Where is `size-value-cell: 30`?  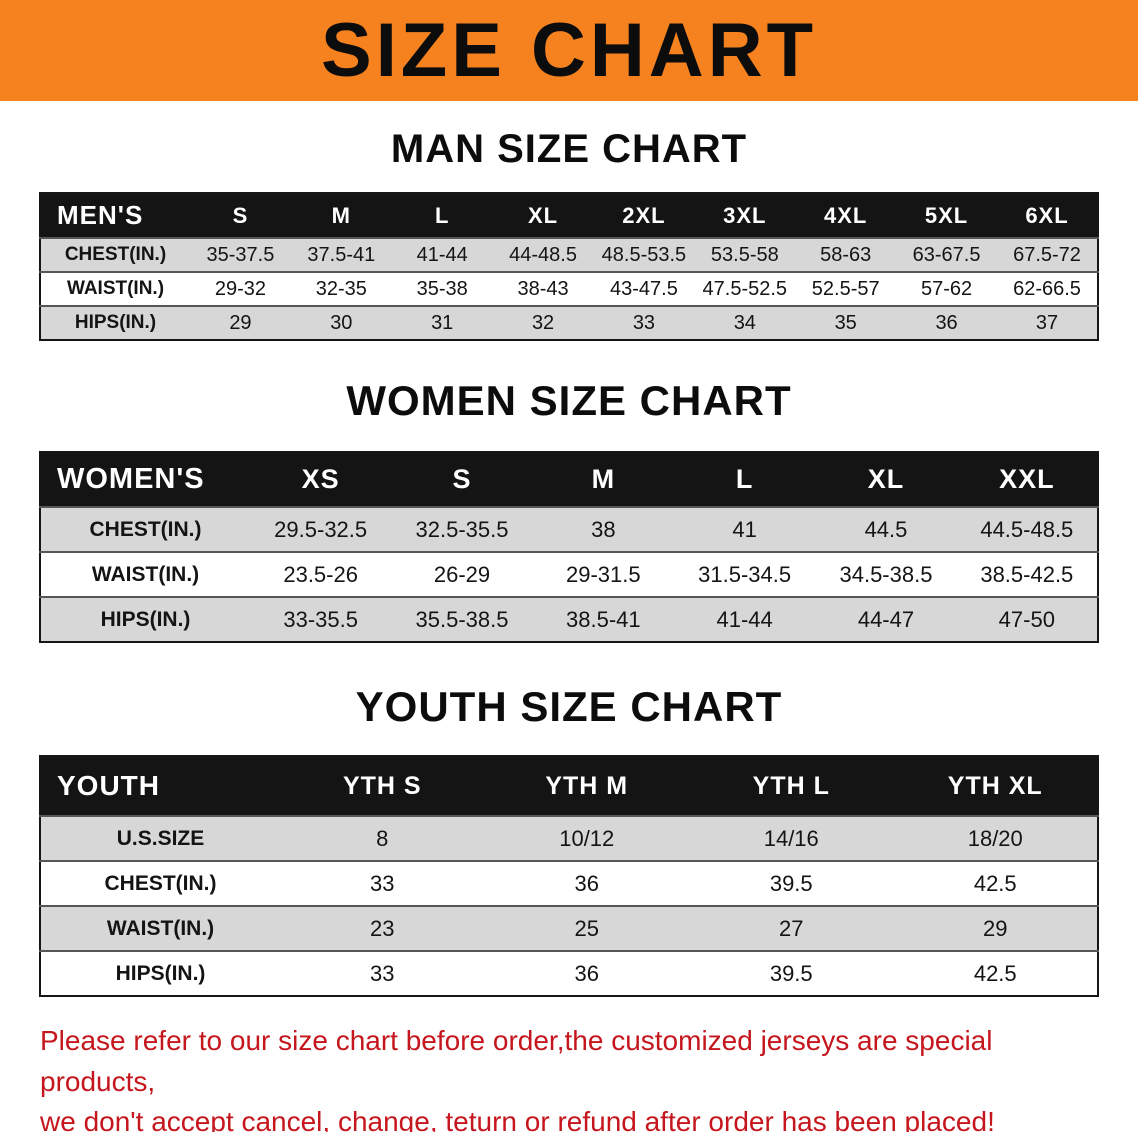
size-value-cell: 30 is located at coordinates (341, 322).